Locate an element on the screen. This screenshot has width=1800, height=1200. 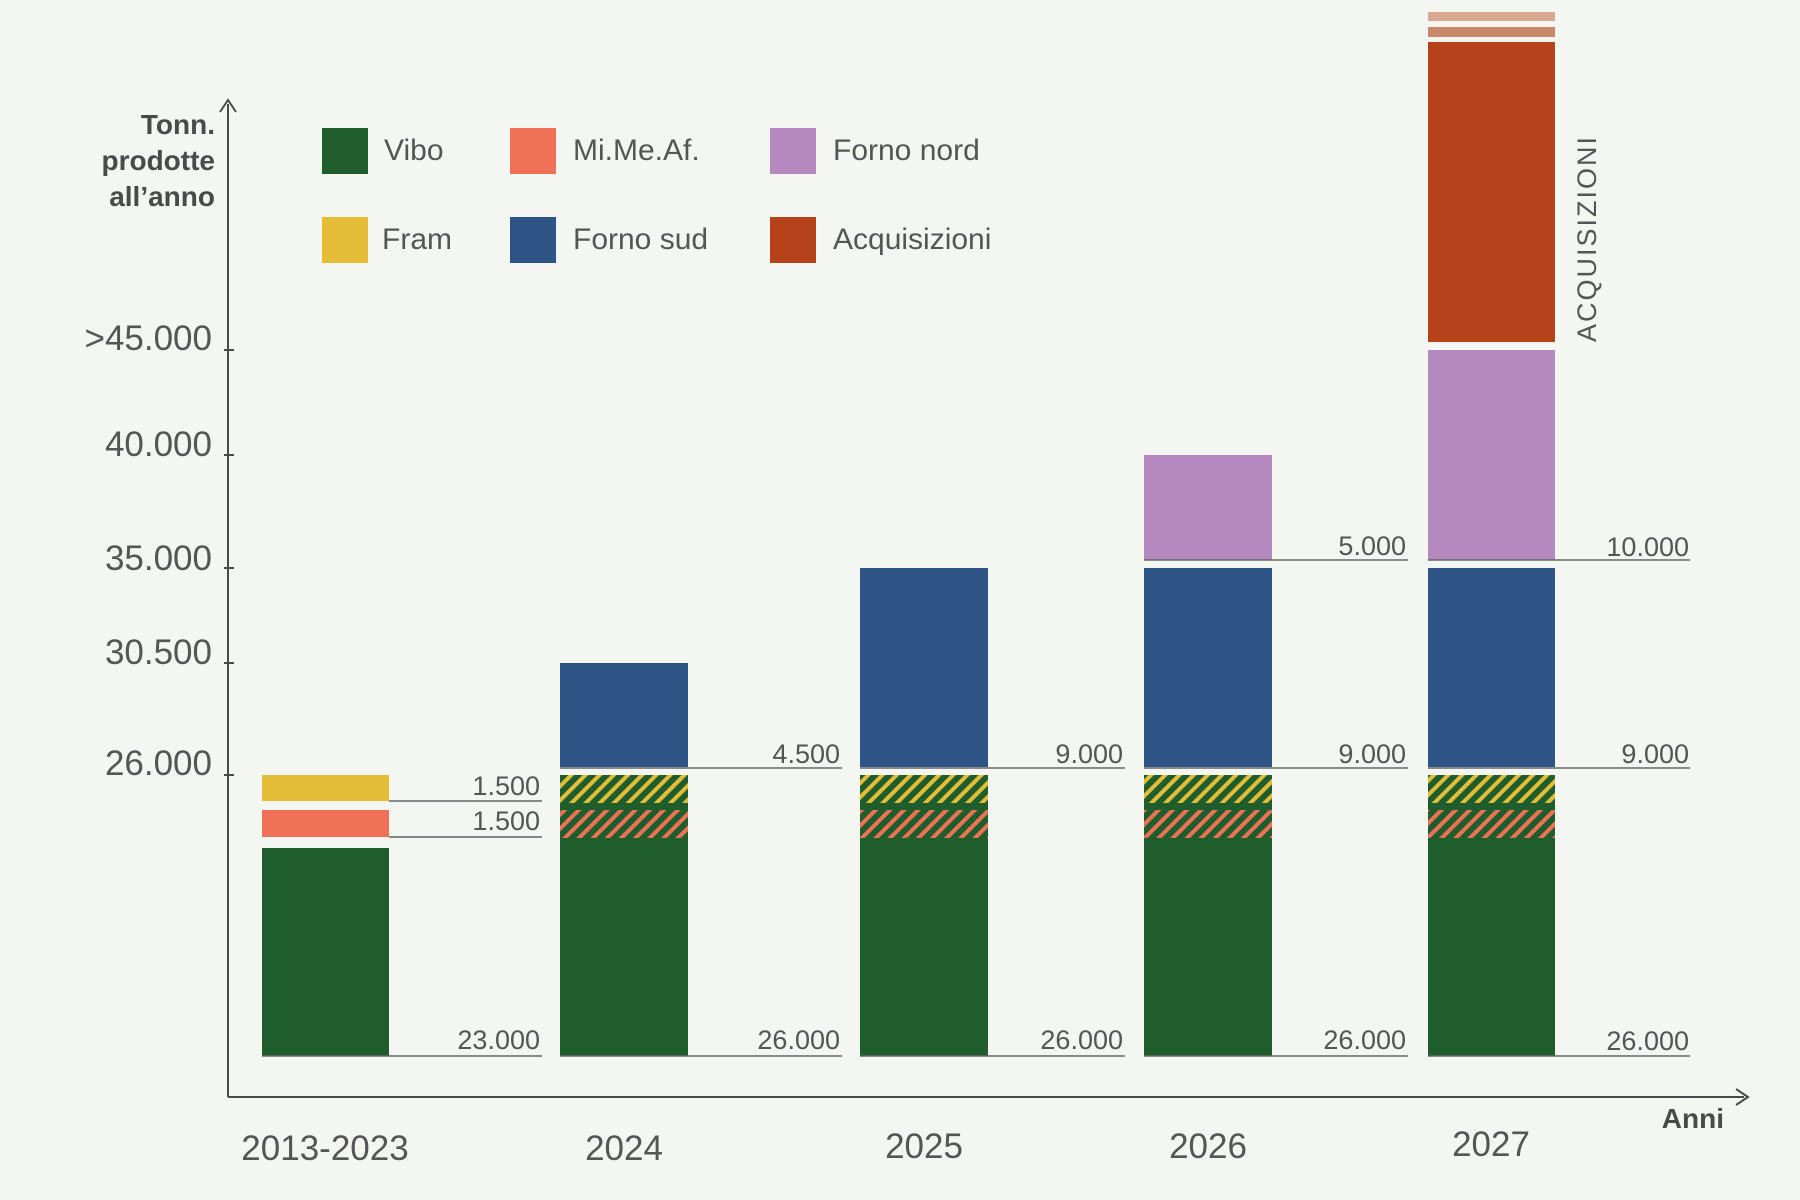
y-axis-title-line-1: Tonn. is located at coordinates (178, 124).